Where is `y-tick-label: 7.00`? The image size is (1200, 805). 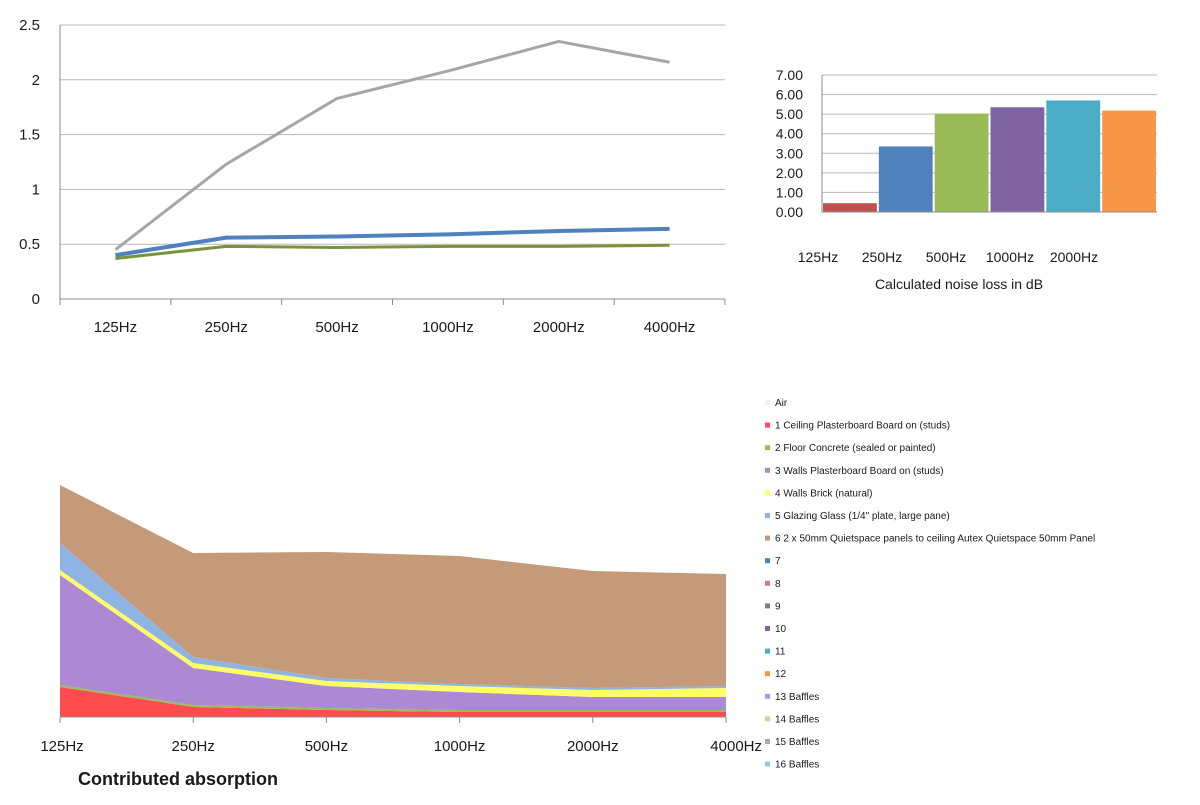
y-tick-label: 7.00 is located at coordinates (789, 75).